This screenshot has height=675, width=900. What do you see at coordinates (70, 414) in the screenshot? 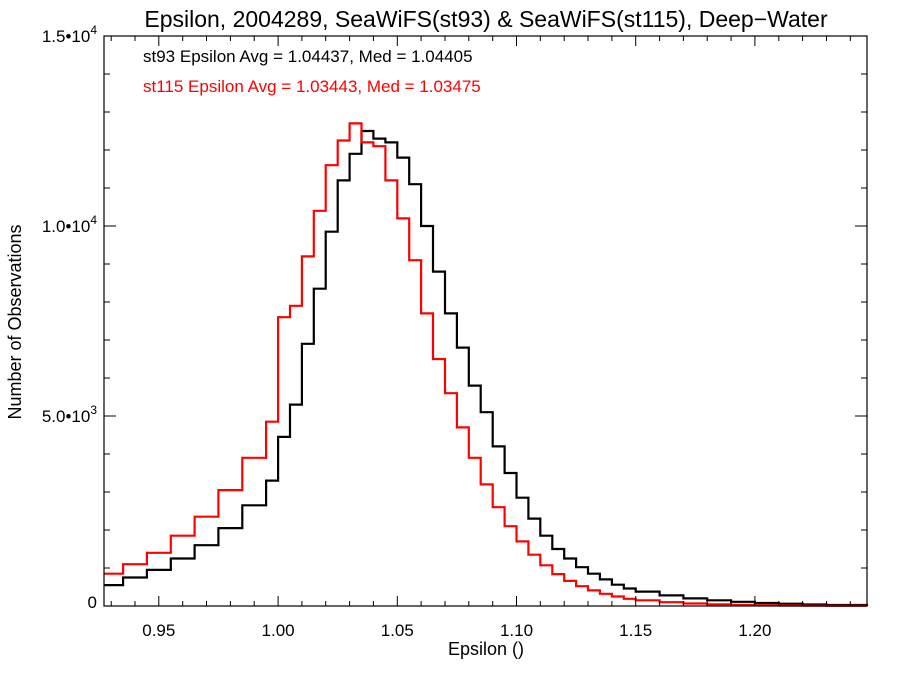
I see `y-tick-label: 5.0•103` at bounding box center [70, 414].